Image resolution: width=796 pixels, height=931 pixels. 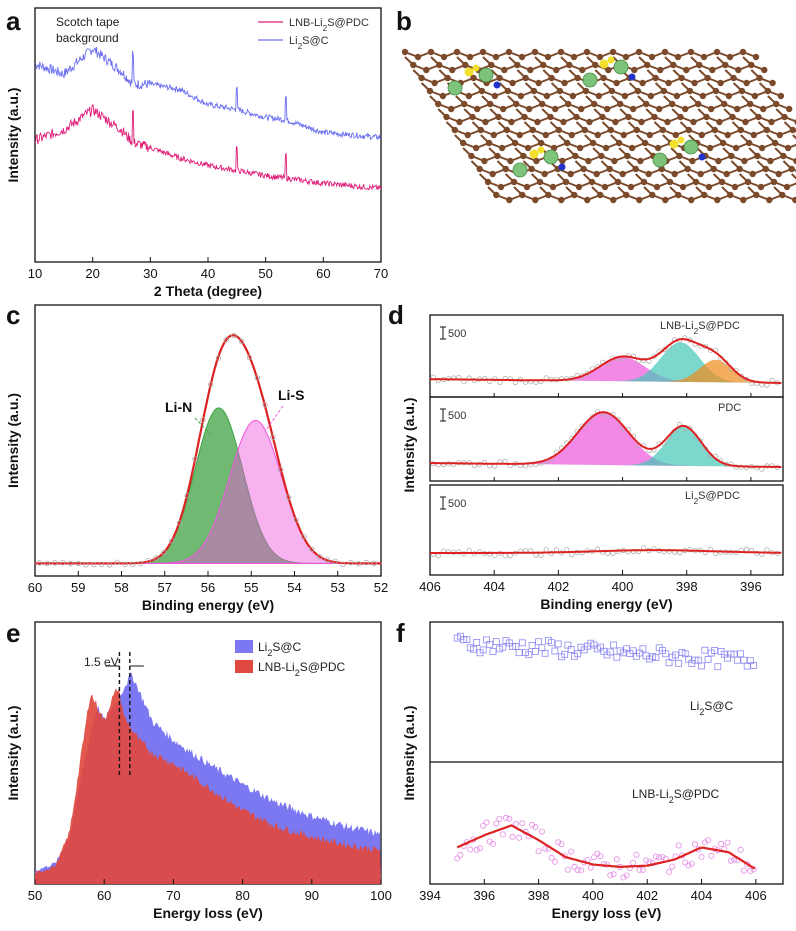 I want to click on leader-line, so click(x=203, y=427).